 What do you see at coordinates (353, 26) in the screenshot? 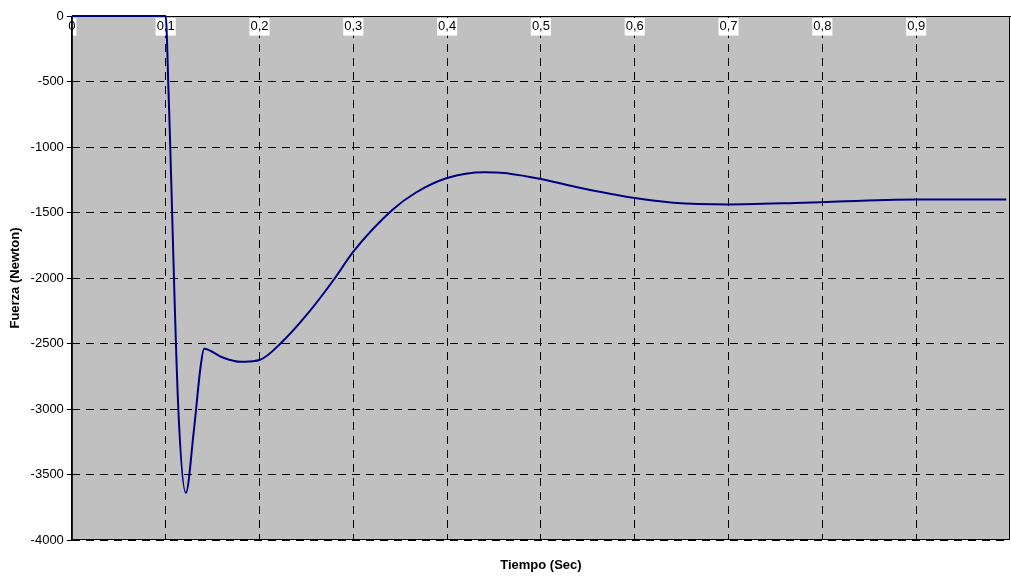
I see `x-tick-label: 0,3` at bounding box center [353, 26].